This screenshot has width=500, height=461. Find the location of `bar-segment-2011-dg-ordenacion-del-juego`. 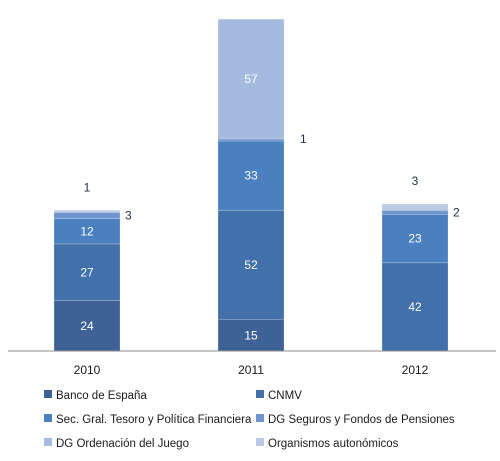

bar-segment-2011-dg-ordenacion-del-juego is located at coordinates (251, 79).